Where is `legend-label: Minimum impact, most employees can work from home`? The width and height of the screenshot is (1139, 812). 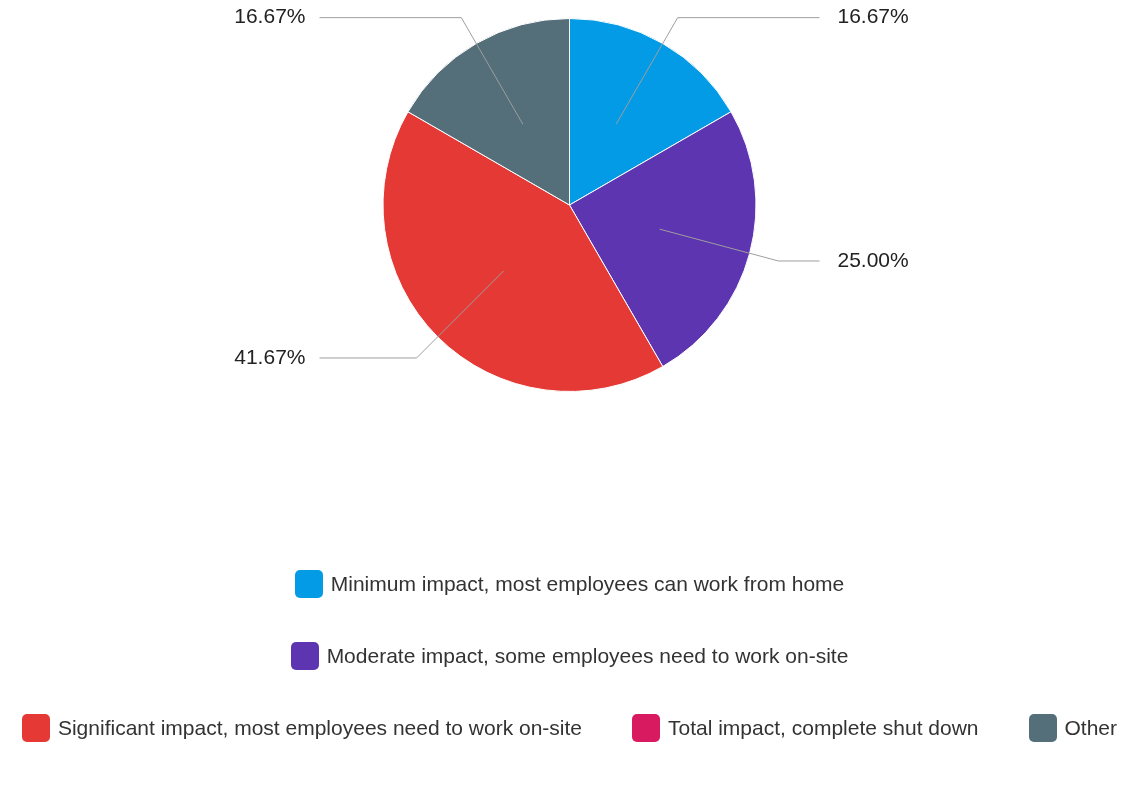 legend-label: Minimum impact, most employees can work from home is located at coordinates (587, 584).